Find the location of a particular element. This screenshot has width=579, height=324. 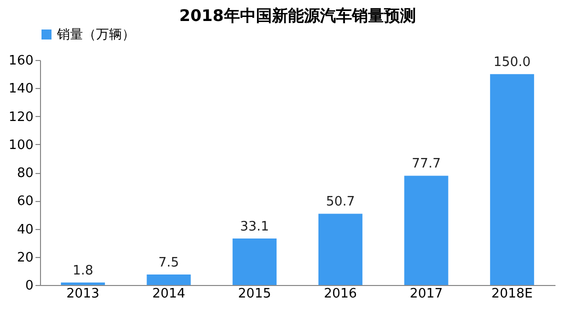

text: 33.1 is located at coordinates (255, 226).